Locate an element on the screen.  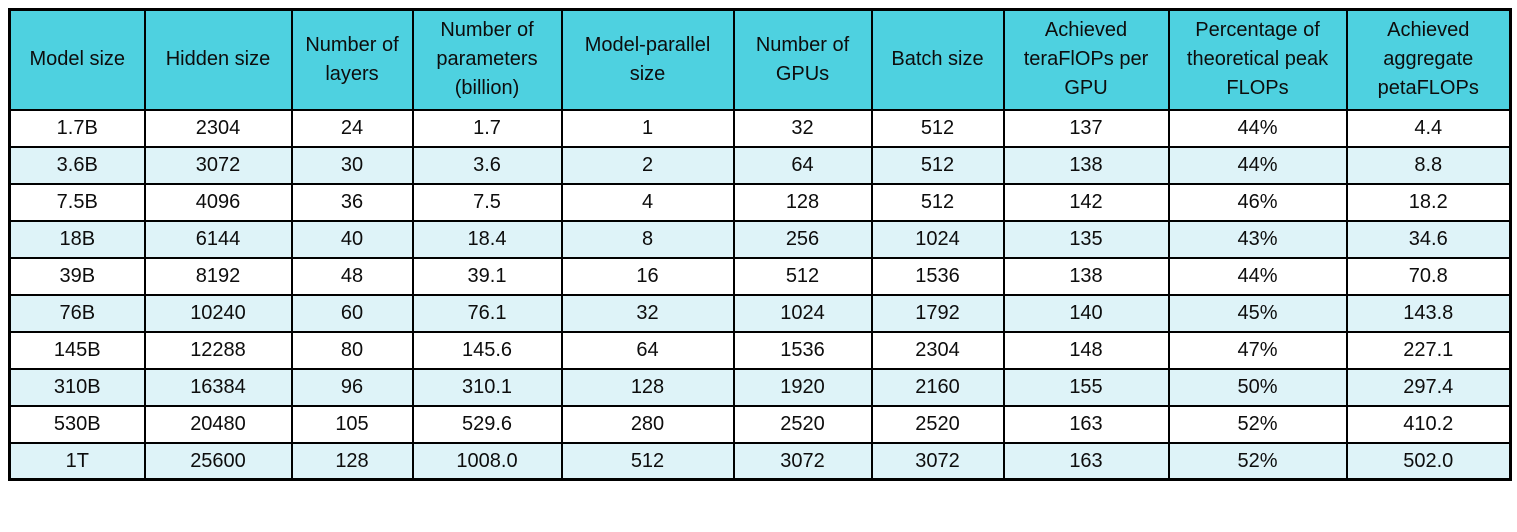
table-row: 7.5B 4096 36 7.5 4 128 512 142 46% 18.2 is located at coordinates (760, 202).